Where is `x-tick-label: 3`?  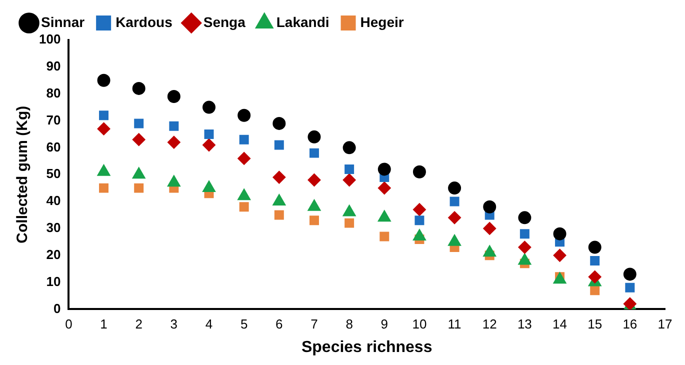 x-tick-label: 3 is located at coordinates (174, 324).